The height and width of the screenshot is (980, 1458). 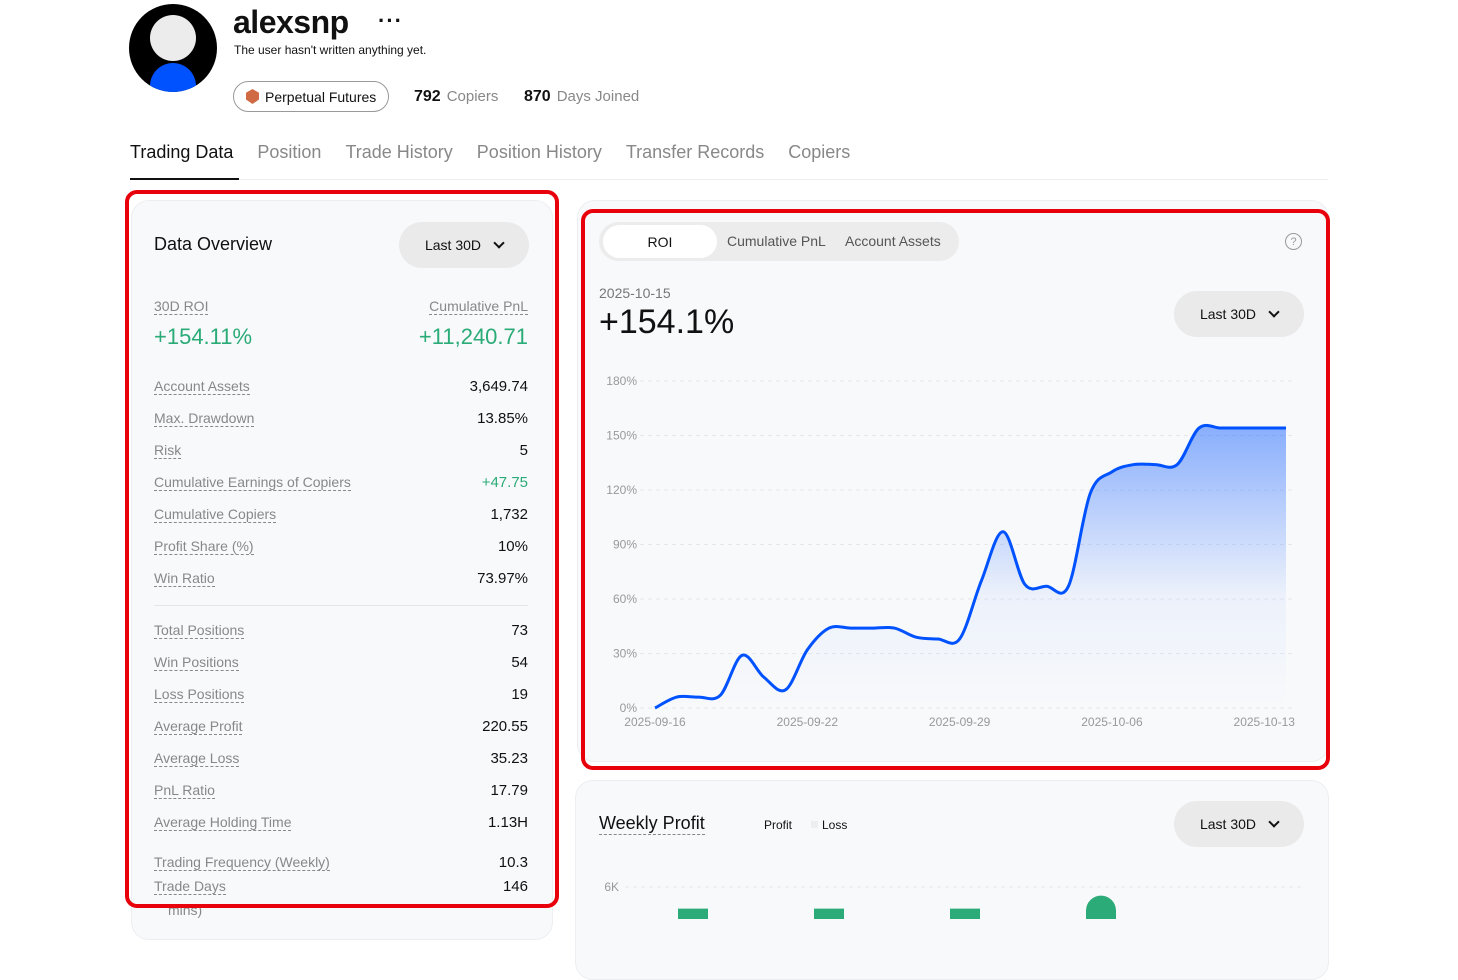 What do you see at coordinates (582, 96) in the screenshot?
I see `days-joined-stat: 870 Days Joined` at bounding box center [582, 96].